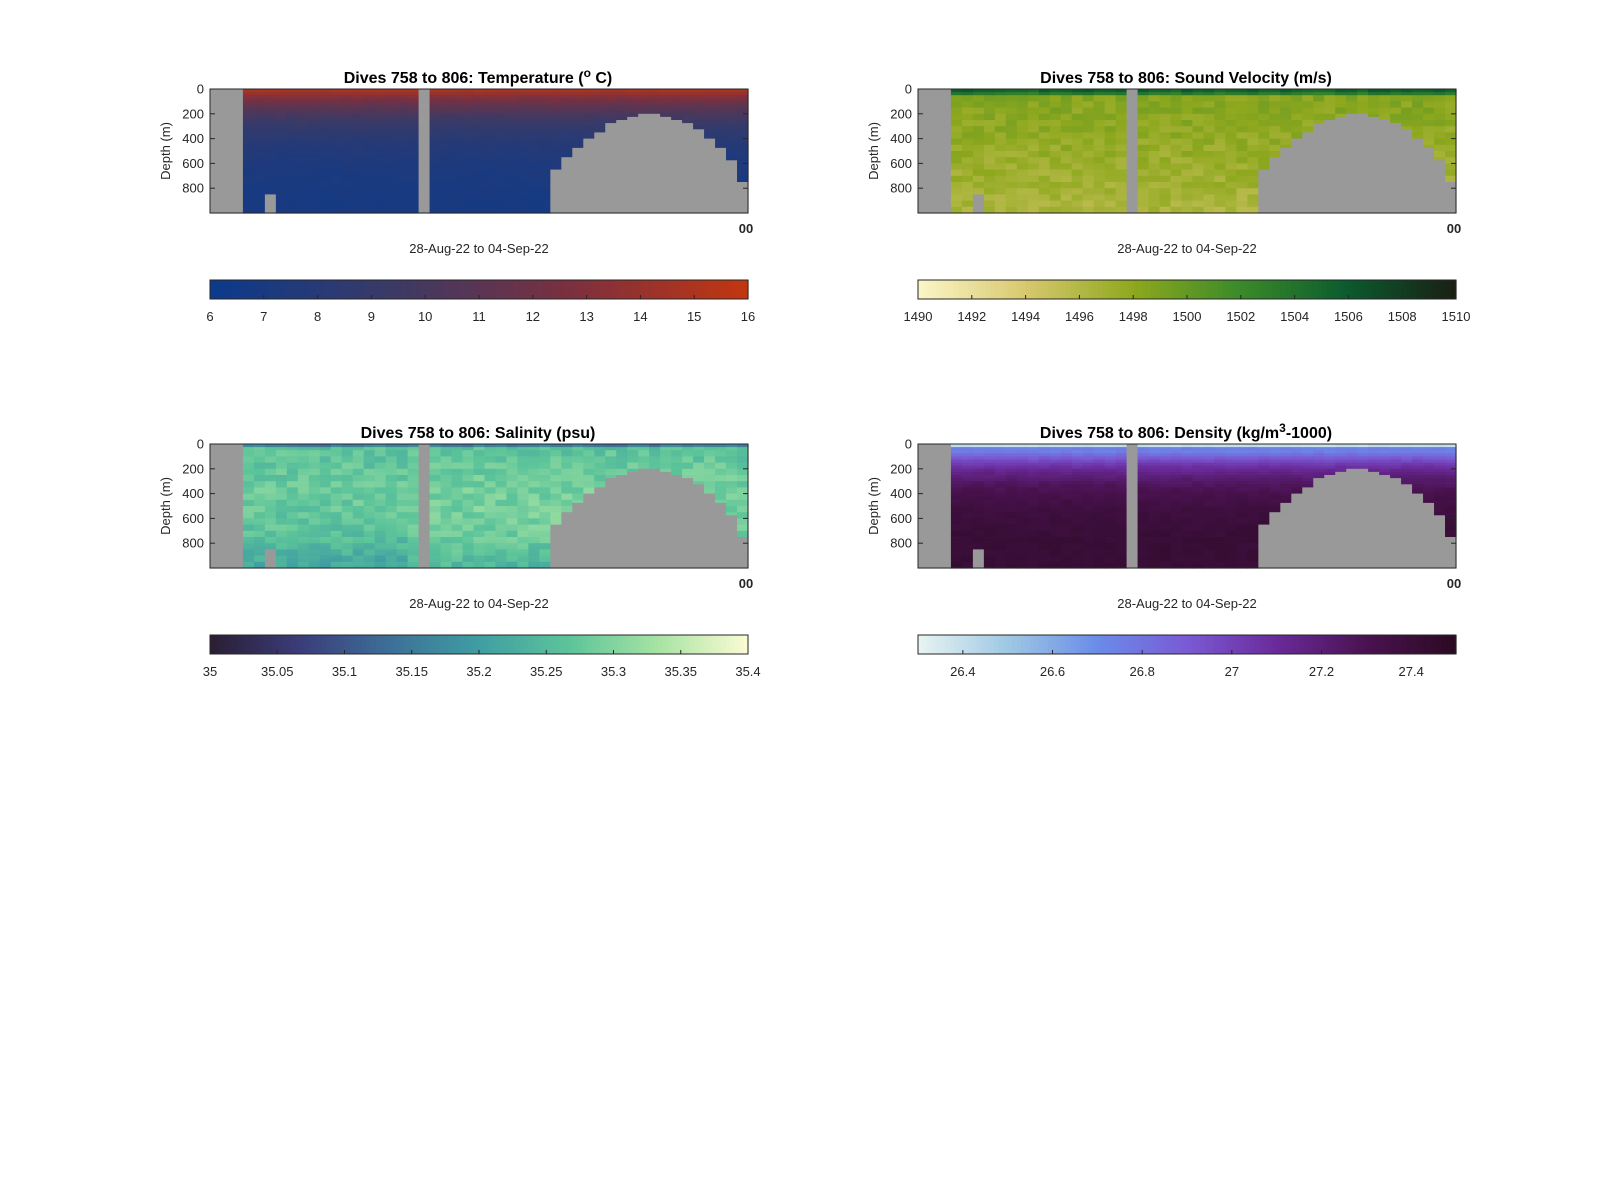 Image resolution: width=1600 pixels, height=1179 pixels. I want to click on axes-frame, so click(1187, 151).